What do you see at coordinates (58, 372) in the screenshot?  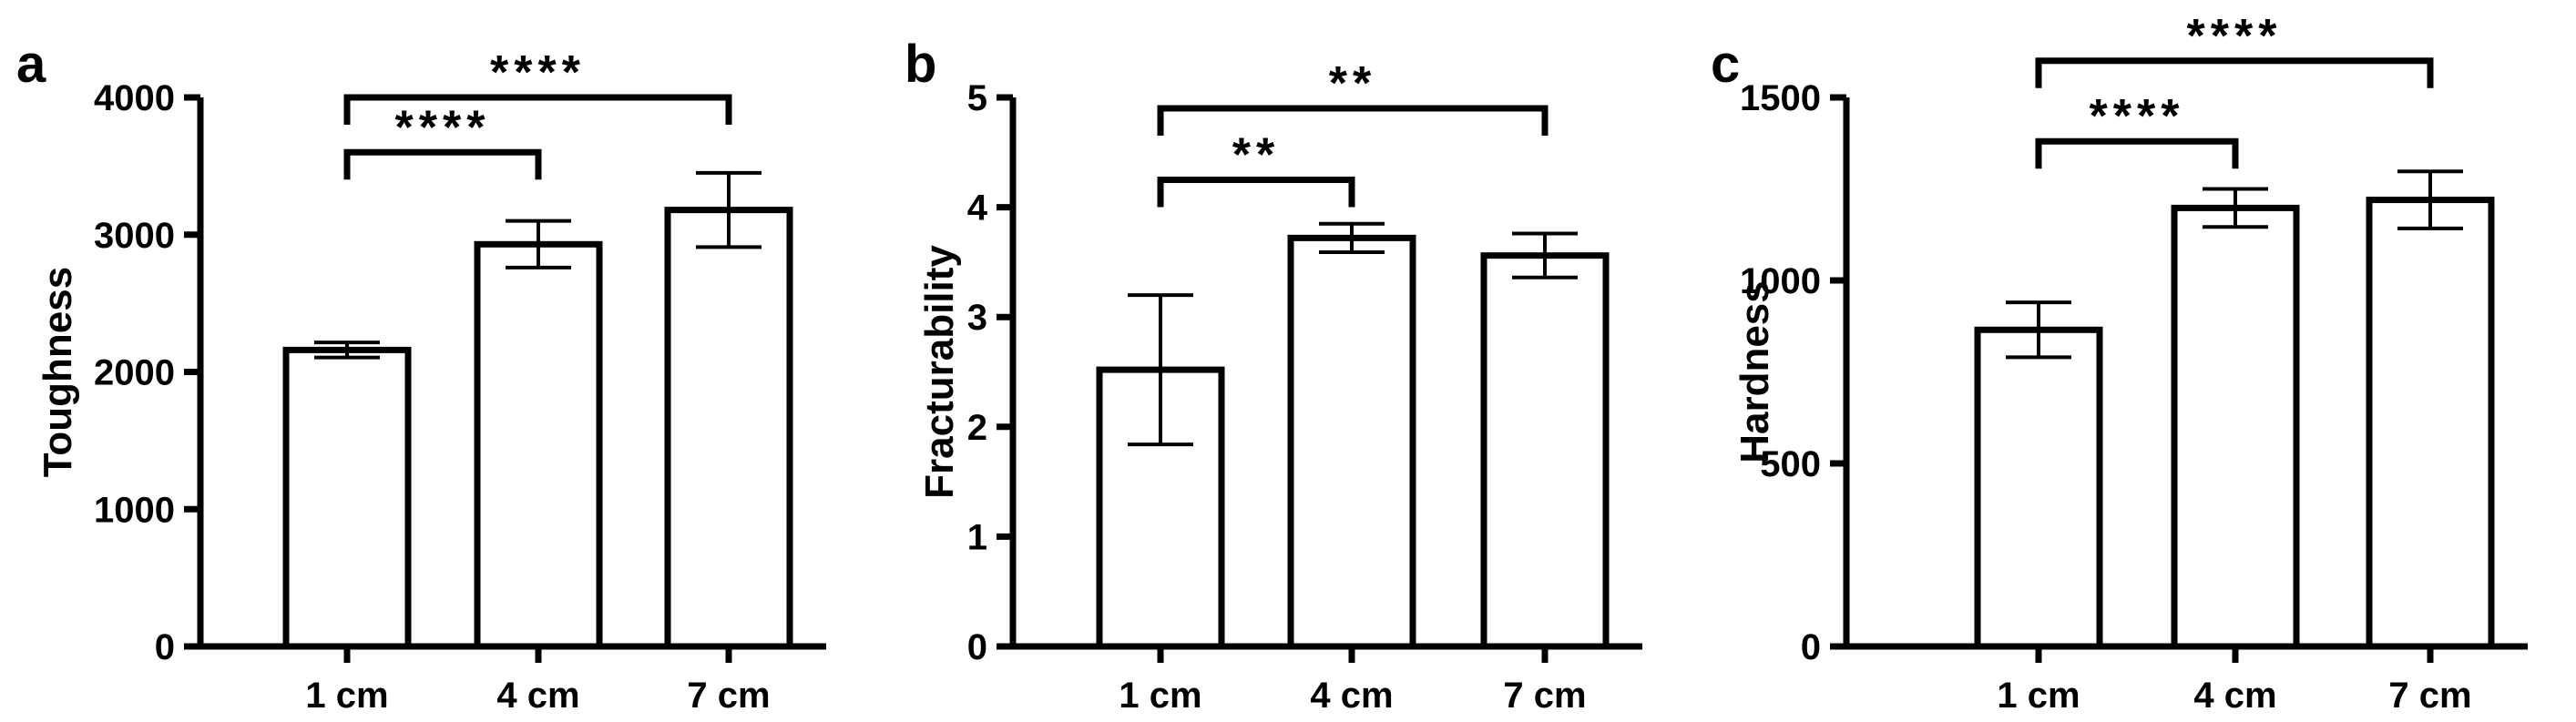 I see `y-axis-title: Toughness` at bounding box center [58, 372].